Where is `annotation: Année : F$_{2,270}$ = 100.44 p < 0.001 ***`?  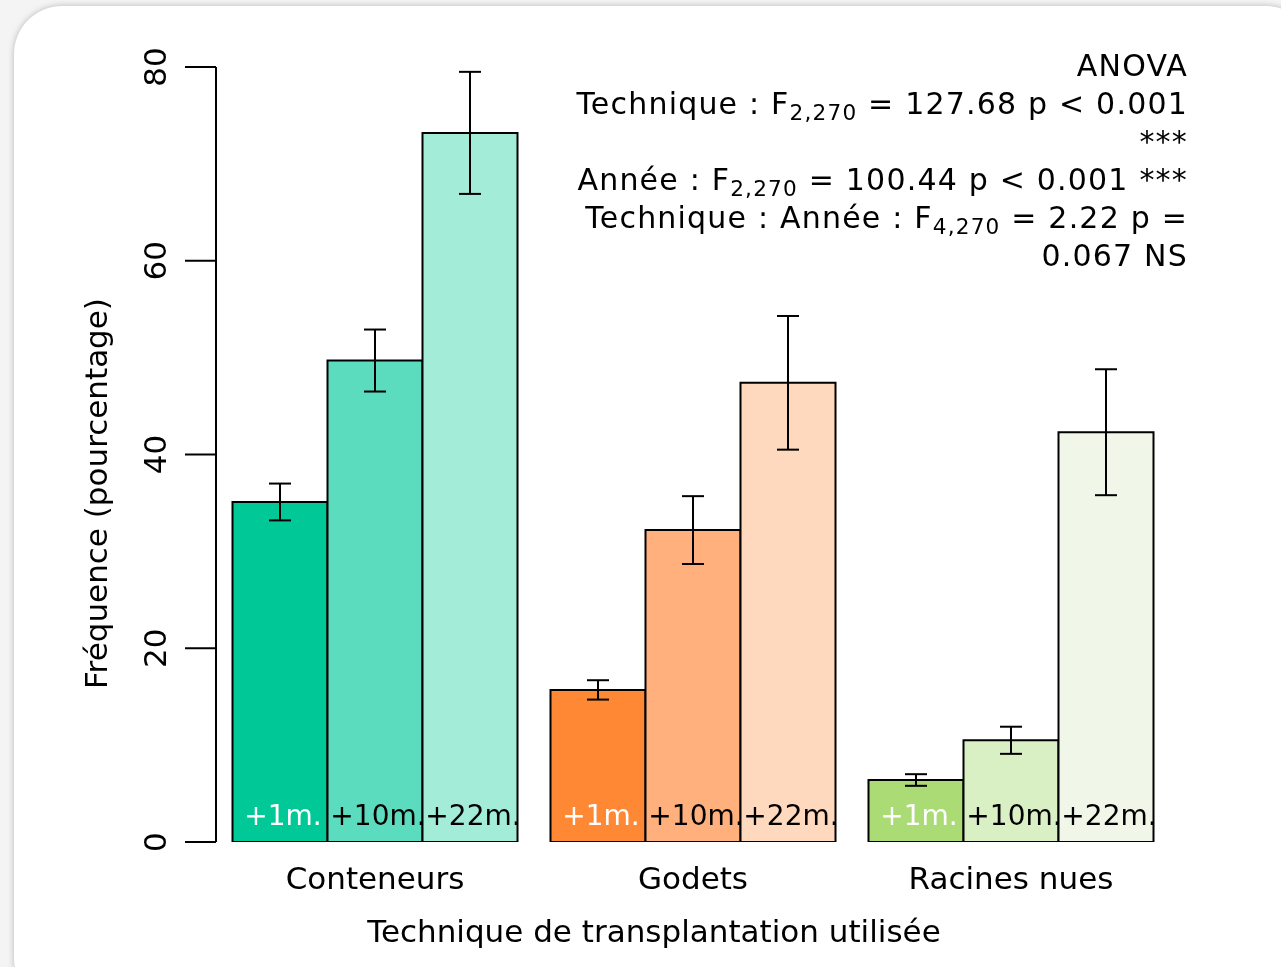
annotation: Année : F$_{2,270}$ = 100.44 p < 0.001 *** is located at coordinates (882, 181).